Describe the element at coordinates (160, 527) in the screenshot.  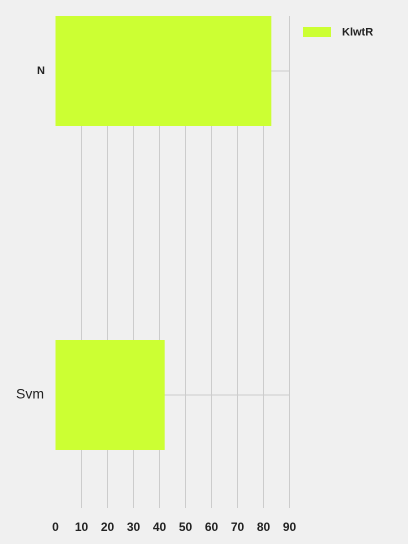
I see `x-tick-label-40: 40` at that location.